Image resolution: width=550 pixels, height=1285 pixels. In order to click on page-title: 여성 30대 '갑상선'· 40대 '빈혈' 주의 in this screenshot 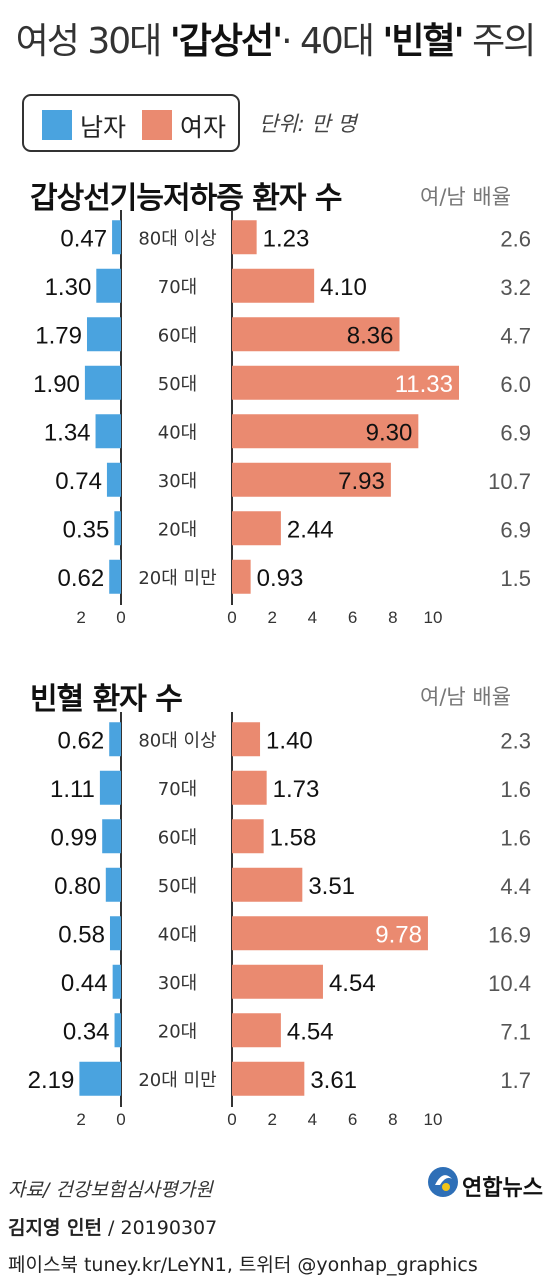, I will do `click(276, 41)`.